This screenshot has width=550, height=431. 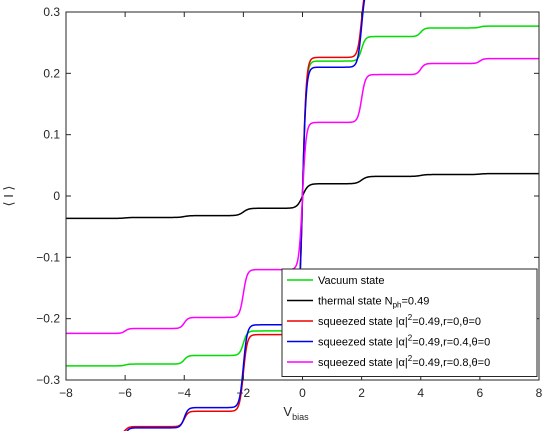 What do you see at coordinates (404, 361) in the screenshot?
I see `legend-label-4: squeezed state |α|2=0.49,r=0.8,θ=0` at bounding box center [404, 361].